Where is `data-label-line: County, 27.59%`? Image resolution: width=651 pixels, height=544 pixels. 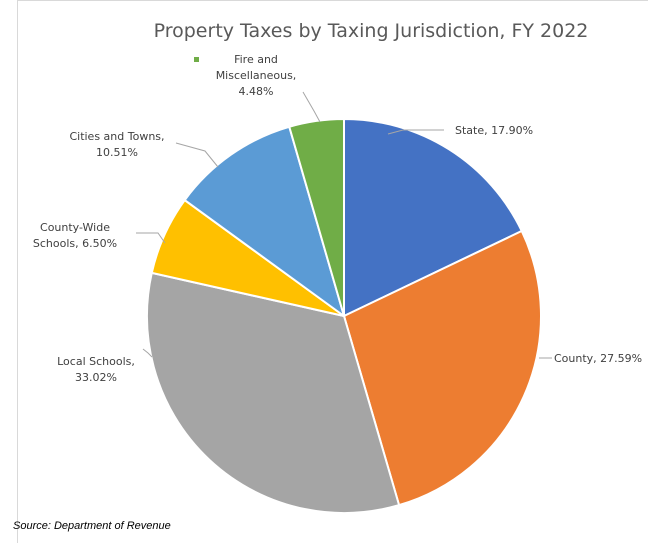
data-label-line: County, 27.59% is located at coordinates (598, 358).